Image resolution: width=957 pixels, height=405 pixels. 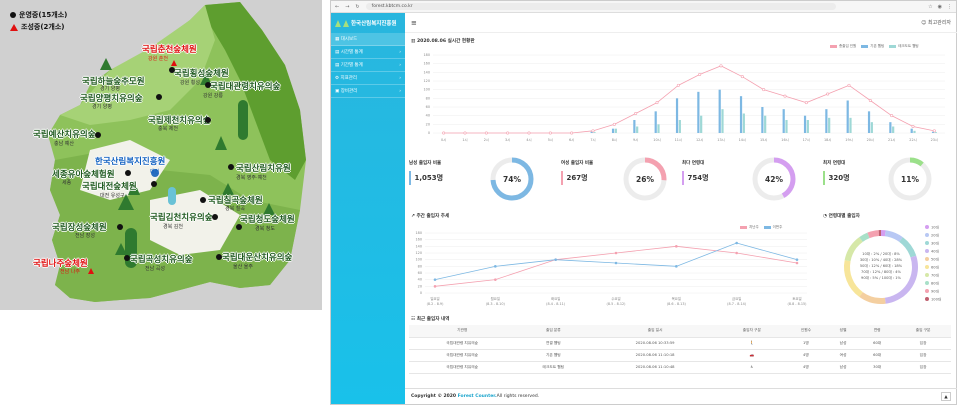 I want to click on table-header: 기관명, so click(x=462, y=331).